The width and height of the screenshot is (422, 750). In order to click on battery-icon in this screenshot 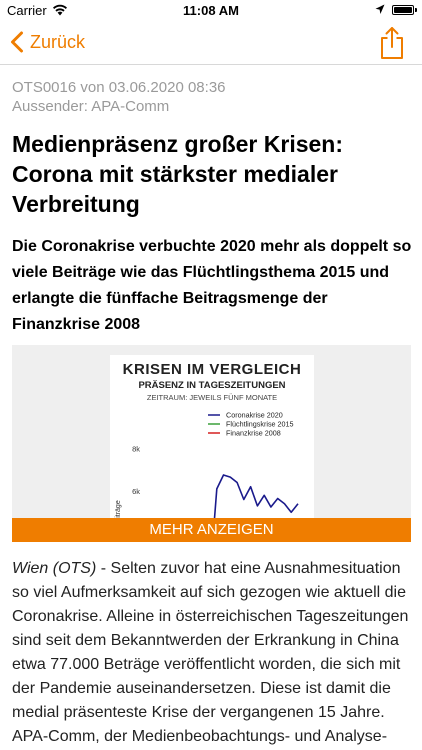, I will do `click(403, 10)`.